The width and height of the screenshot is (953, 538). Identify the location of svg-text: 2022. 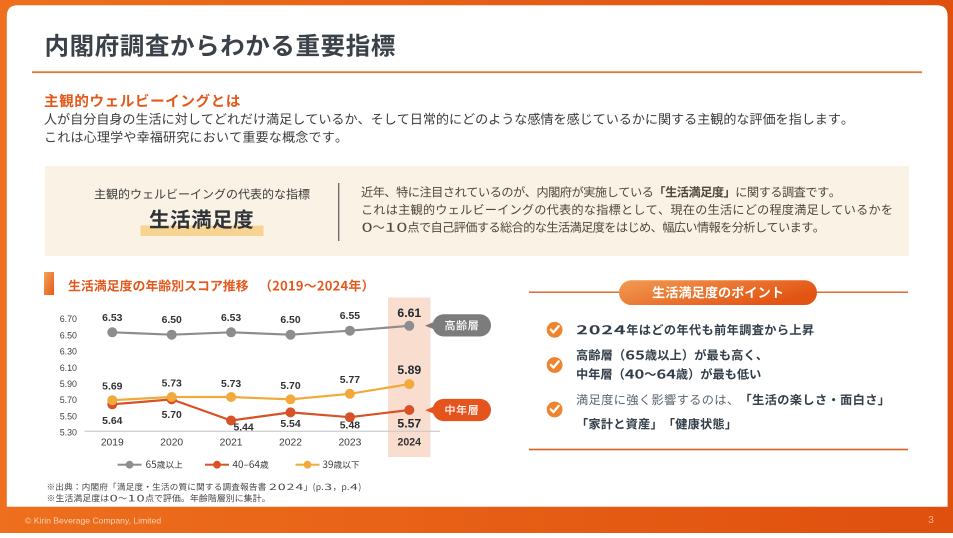
(290, 442).